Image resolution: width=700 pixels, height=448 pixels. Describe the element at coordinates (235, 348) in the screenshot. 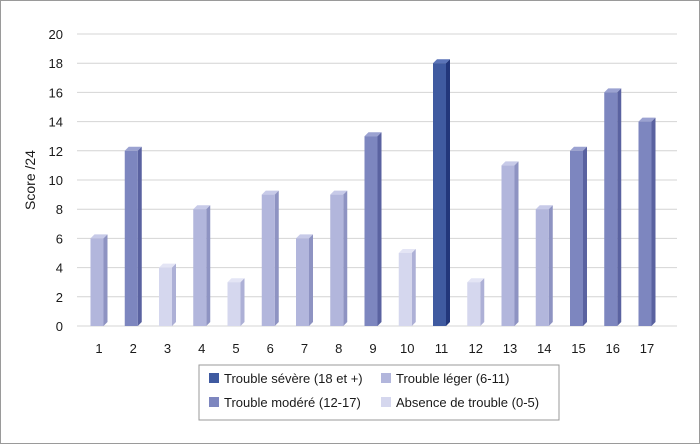

I see `x-tick-label: 5` at that location.